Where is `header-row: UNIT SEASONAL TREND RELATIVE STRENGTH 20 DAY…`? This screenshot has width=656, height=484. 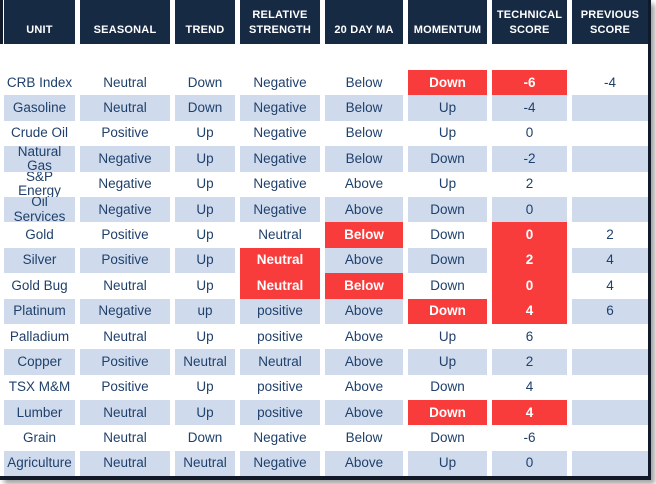
header-row: UNIT SEASONAL TREND RELATIVE STRENGTH 20 DAY… is located at coordinates (324, 22).